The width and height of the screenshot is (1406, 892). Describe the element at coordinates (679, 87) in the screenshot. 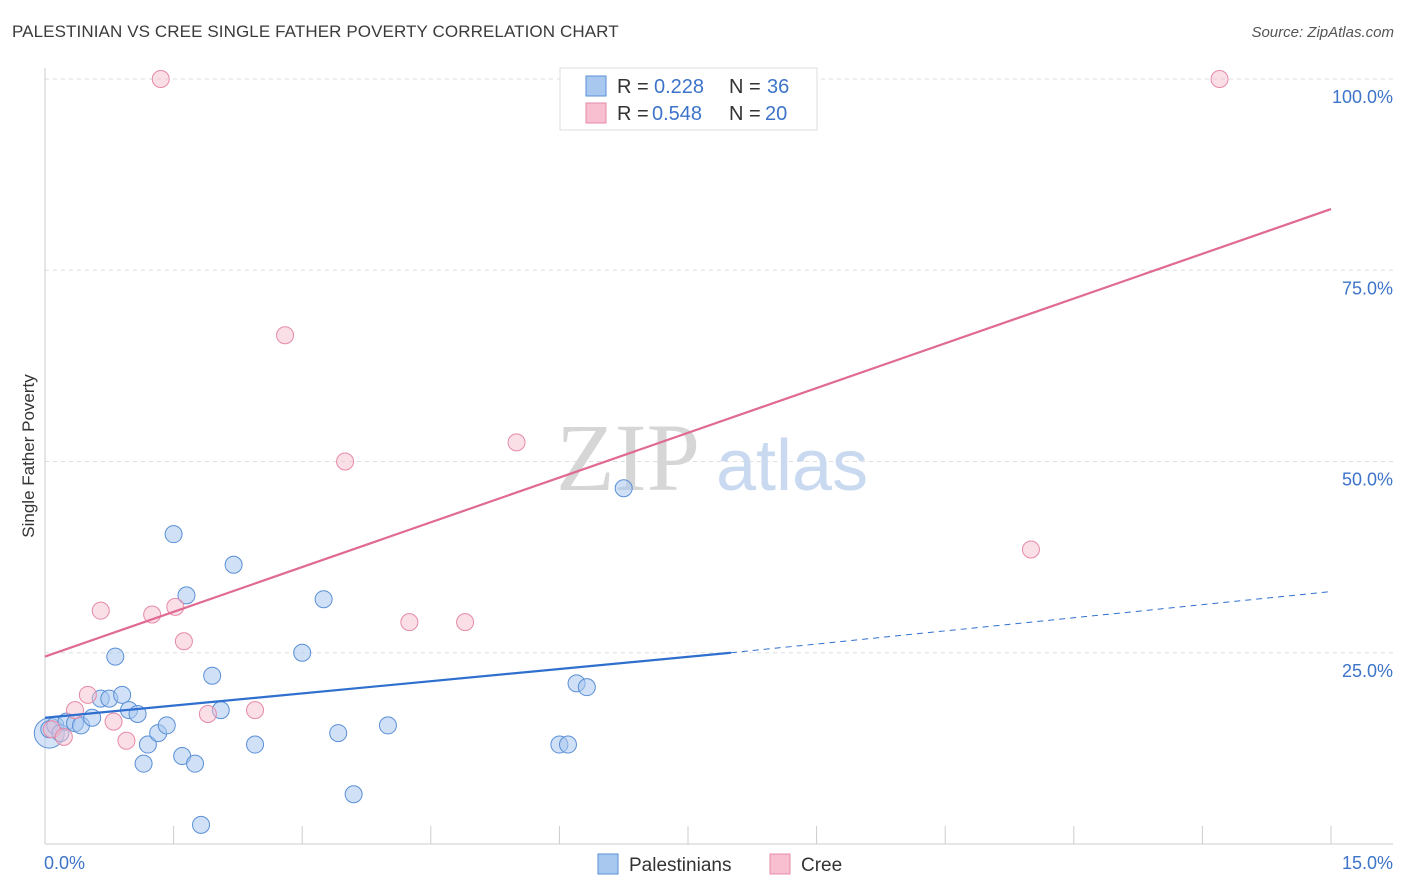

I see `legend-r-value-blue: 0.228` at that location.